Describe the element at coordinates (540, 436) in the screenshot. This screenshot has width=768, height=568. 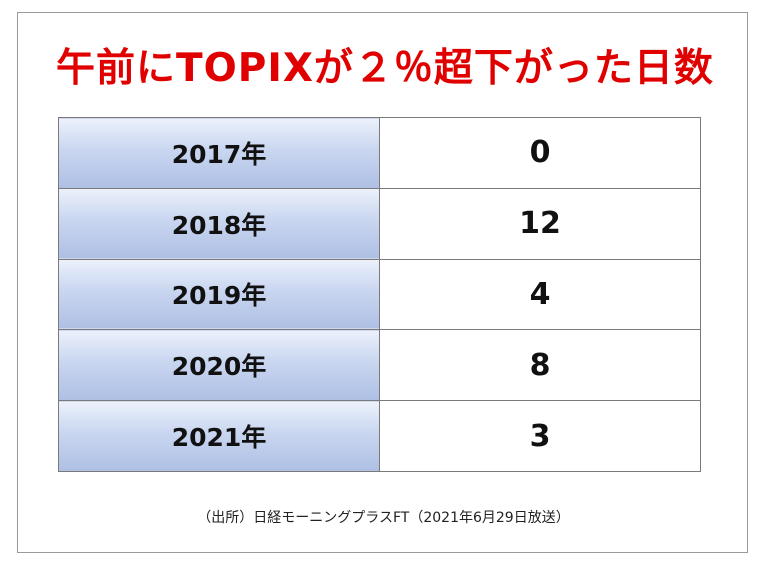
I see `count-cell: 3` at that location.